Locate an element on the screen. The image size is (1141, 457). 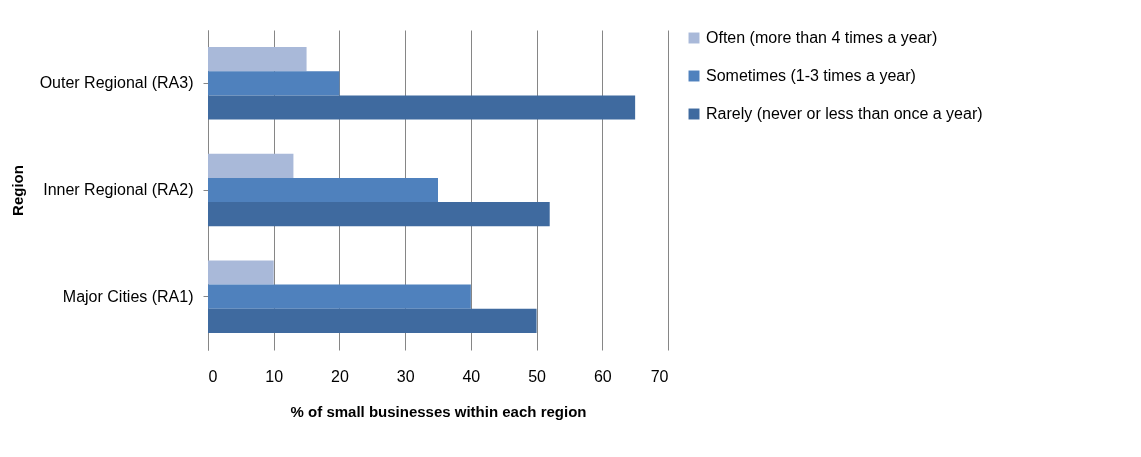
x-tick-label: 60 is located at coordinates (602, 376).